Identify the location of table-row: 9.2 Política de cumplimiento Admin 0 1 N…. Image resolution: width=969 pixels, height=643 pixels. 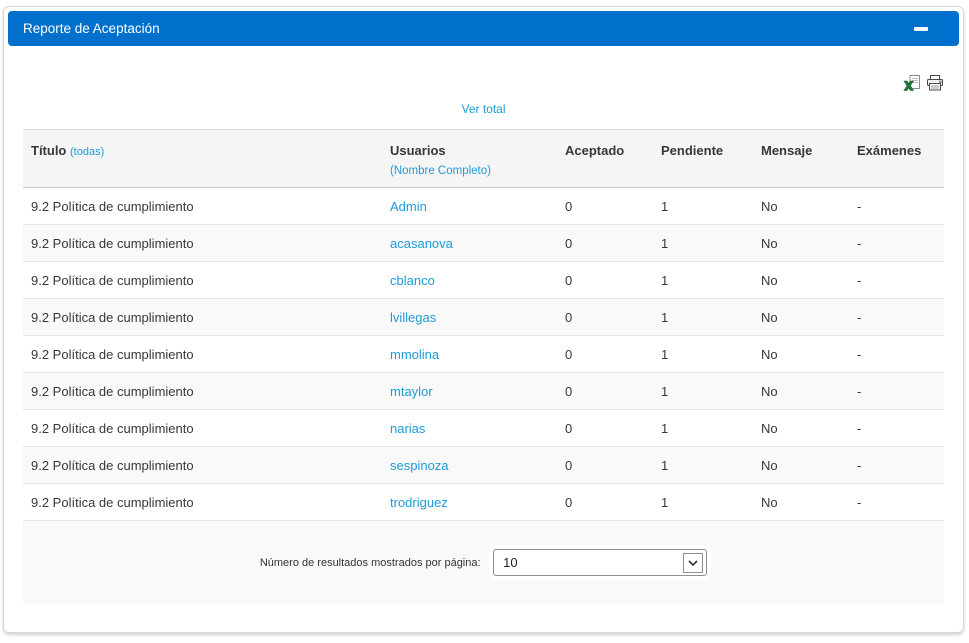
(483, 206).